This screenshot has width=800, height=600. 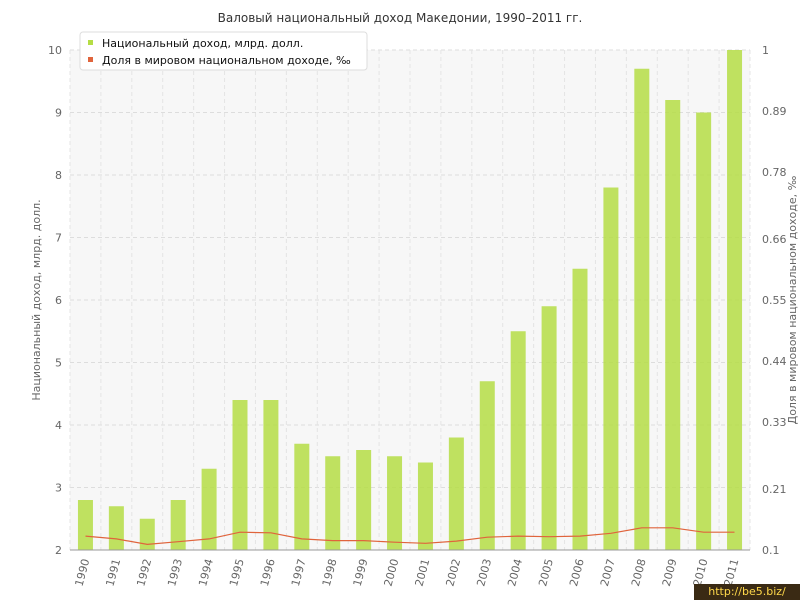 I want to click on bar-2007, so click(x=611, y=368).